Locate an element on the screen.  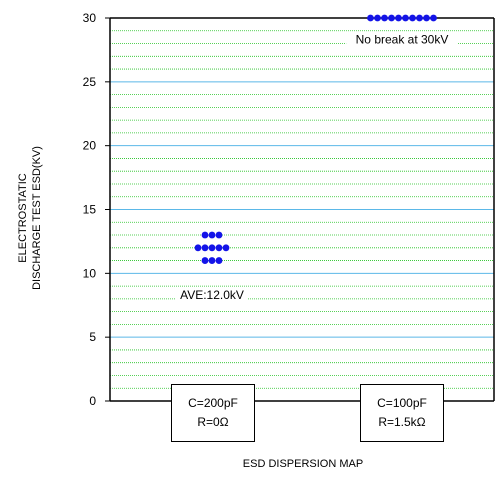
category-1-line-2: R=0Ω is located at coordinates (213, 422).